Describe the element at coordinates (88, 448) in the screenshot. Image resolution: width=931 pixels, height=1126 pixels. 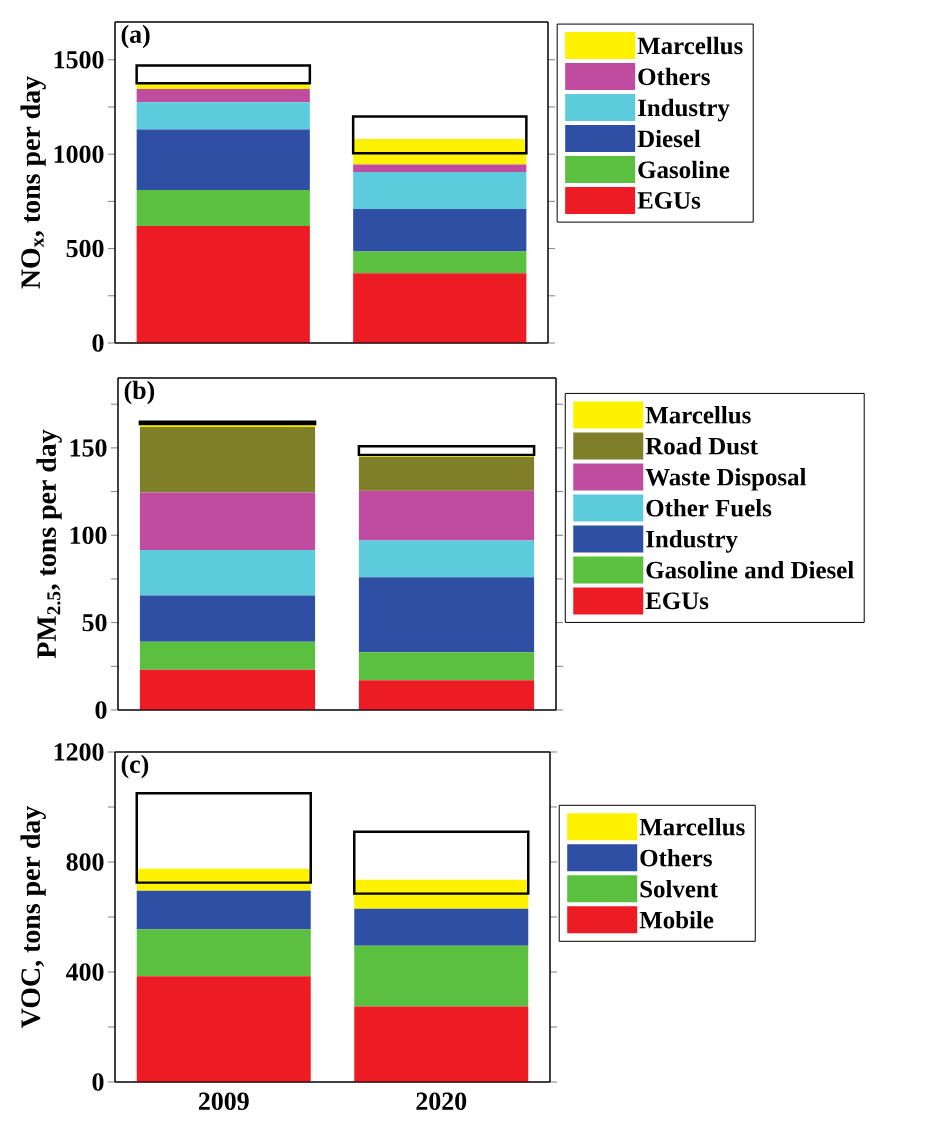
I see `y-tick-label: 150` at that location.